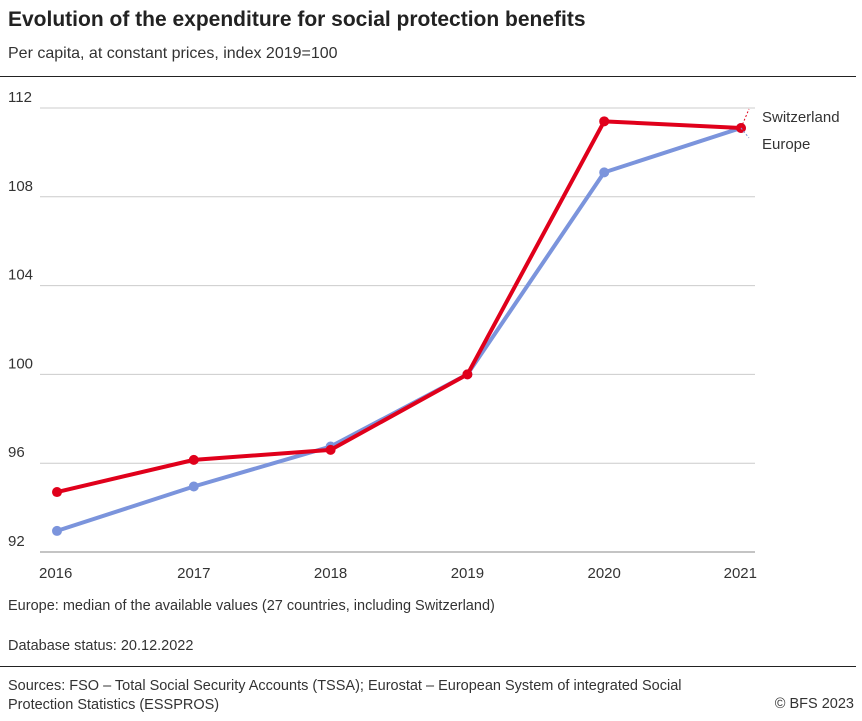  What do you see at coordinates (101, 646) in the screenshot?
I see `database-status: Database status: 20.12.2022` at bounding box center [101, 646].